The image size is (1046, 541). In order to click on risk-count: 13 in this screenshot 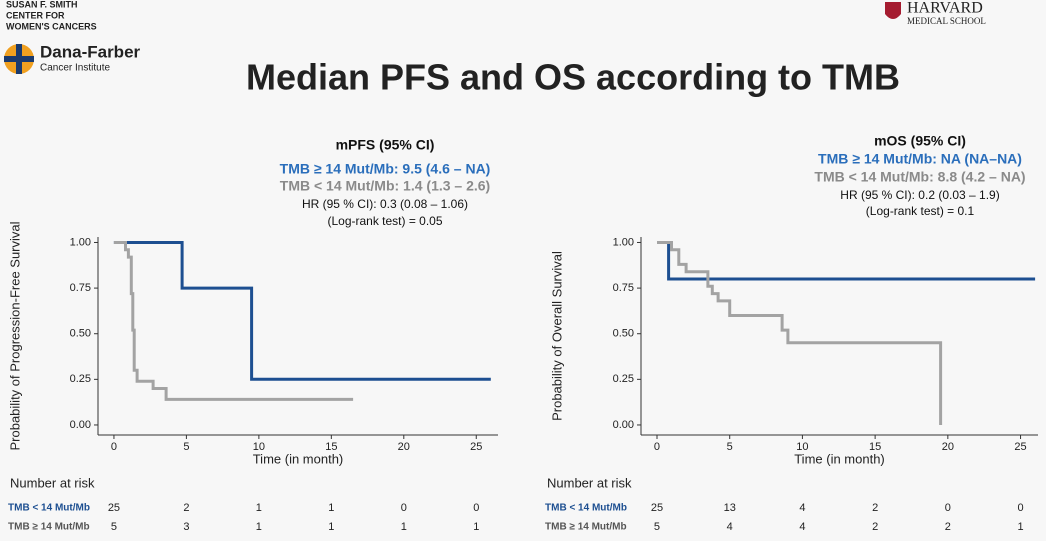, I will do `click(730, 508)`.